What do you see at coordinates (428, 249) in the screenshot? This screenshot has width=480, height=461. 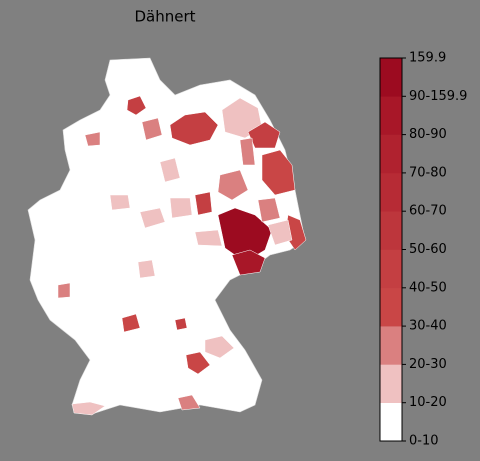 I see `colorbar-label: 50-60` at bounding box center [428, 249].